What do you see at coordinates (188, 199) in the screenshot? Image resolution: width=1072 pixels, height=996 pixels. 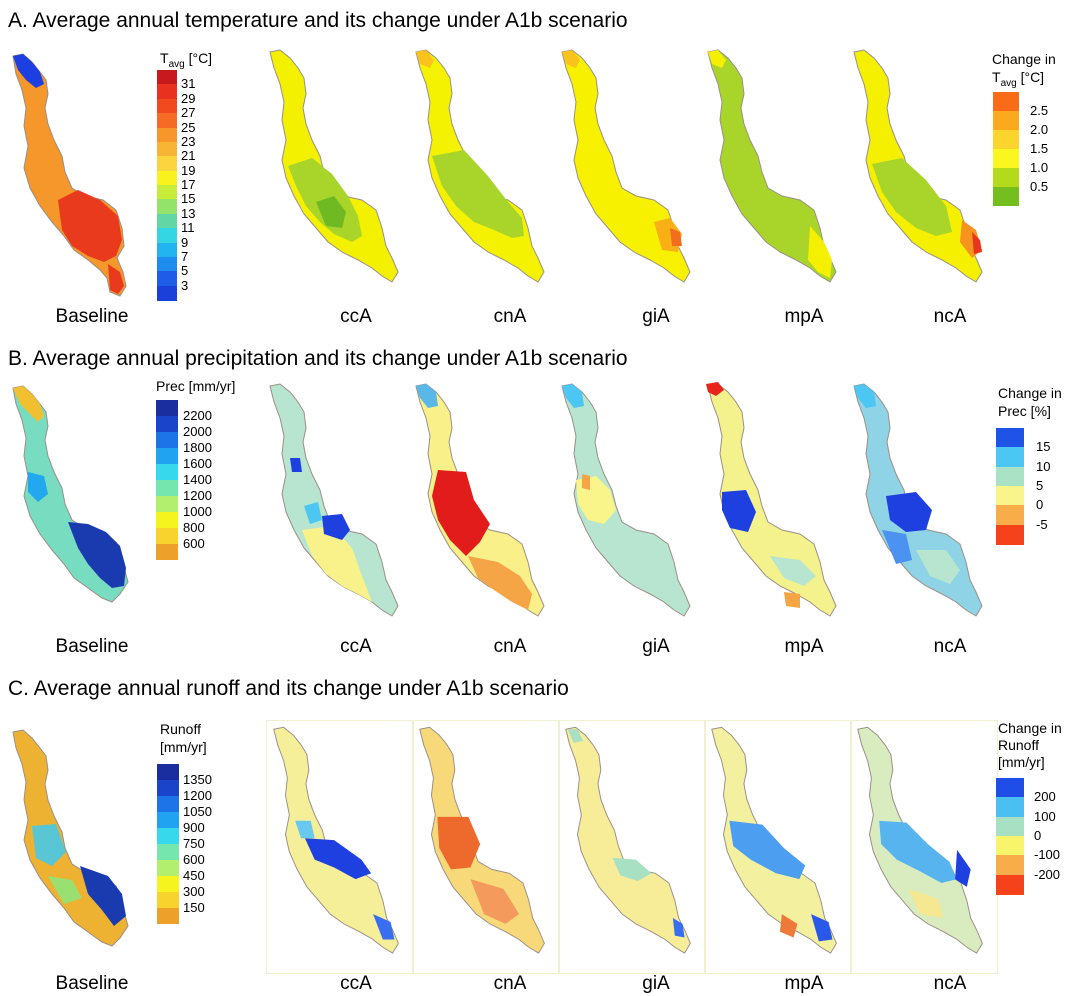 I see `legend-tick-label: 15` at bounding box center [188, 199].